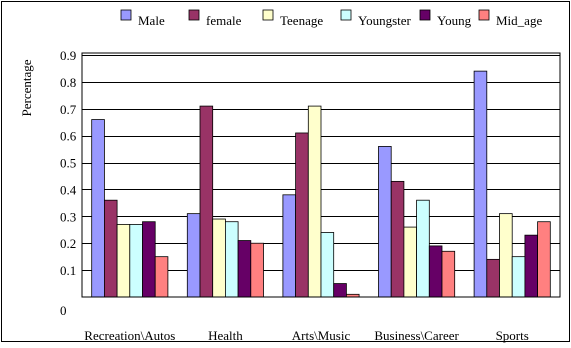 This screenshot has width=571, height=348. What do you see at coordinates (416, 335) in the screenshot?
I see `x-category-label: Business\Career` at bounding box center [416, 335].